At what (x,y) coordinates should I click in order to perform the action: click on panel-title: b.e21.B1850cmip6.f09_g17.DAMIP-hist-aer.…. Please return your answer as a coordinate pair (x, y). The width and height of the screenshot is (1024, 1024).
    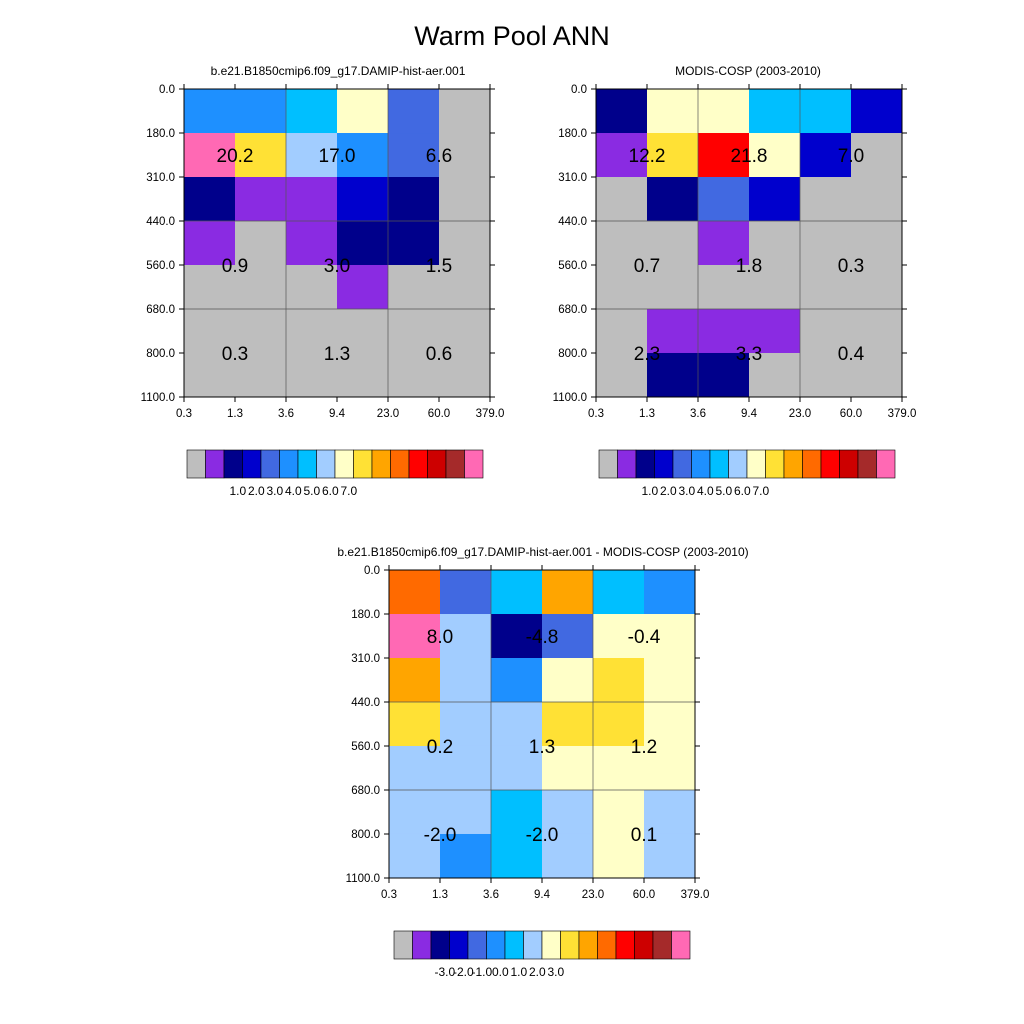
    Looking at the image, I should click on (338, 71).